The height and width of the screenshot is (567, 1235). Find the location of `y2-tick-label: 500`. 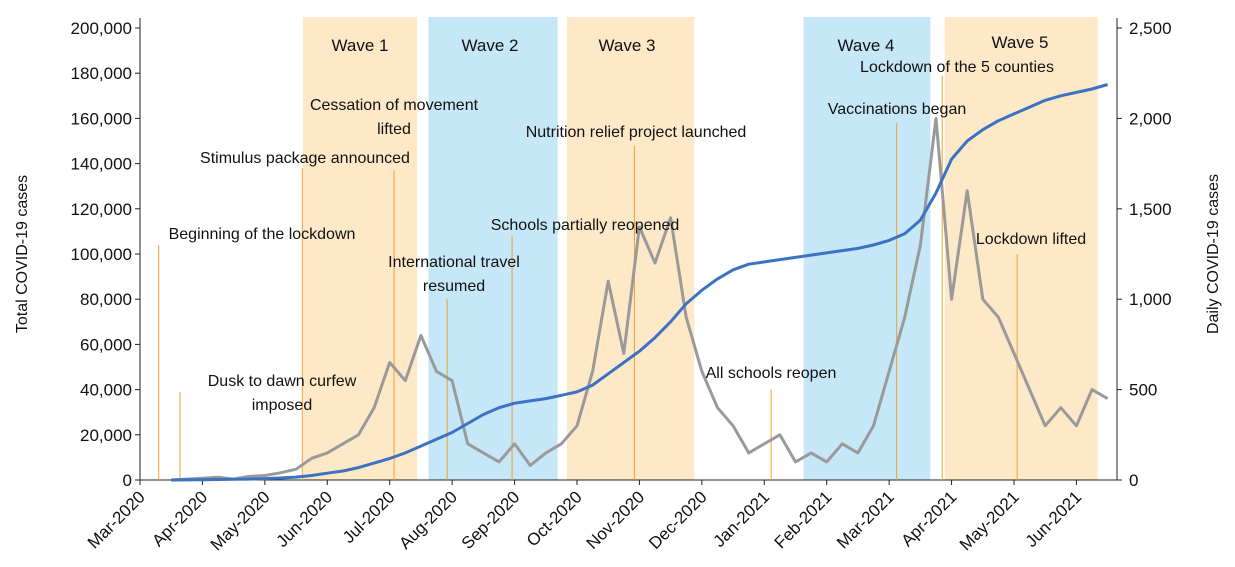

y2-tick-label: 500 is located at coordinates (1143, 390).